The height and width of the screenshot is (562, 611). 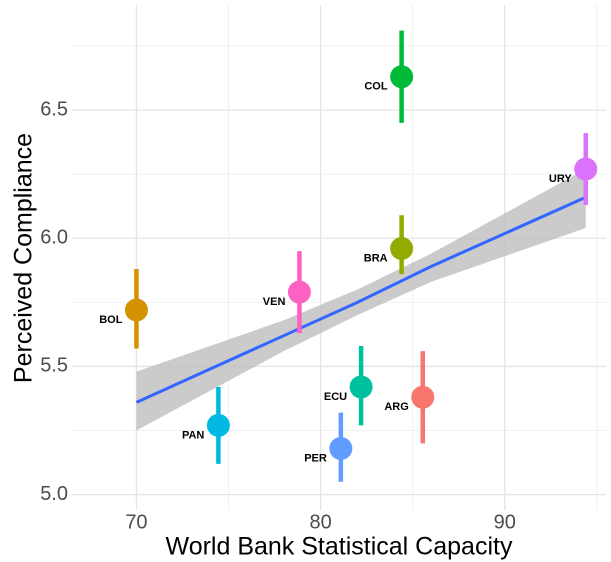 What do you see at coordinates (136, 522) in the screenshot?
I see `x-tick-label: 70` at bounding box center [136, 522].